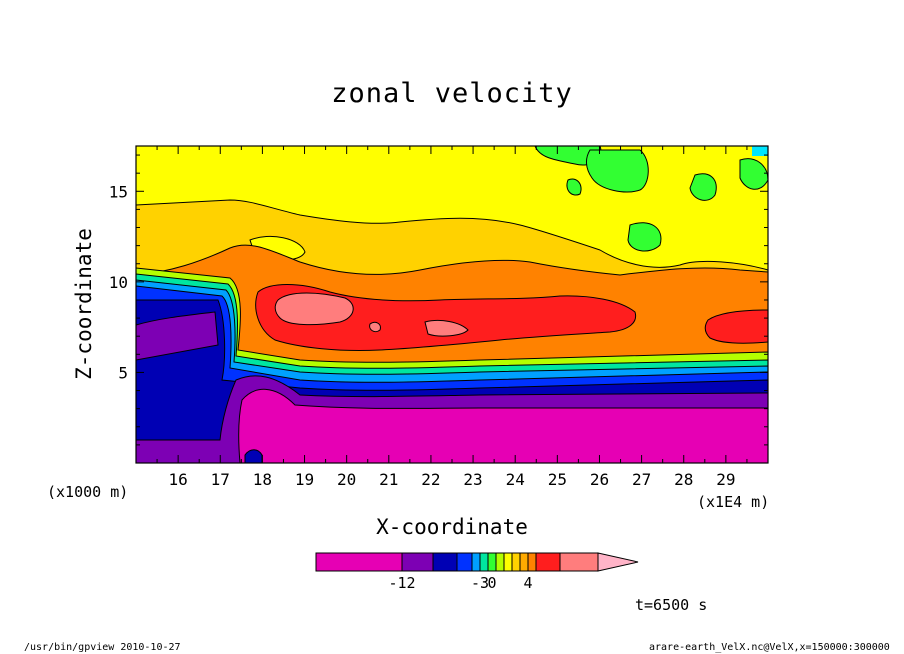 The height and width of the screenshot is (654, 904). I want to click on time-label: t=6500 s, so click(671, 605).